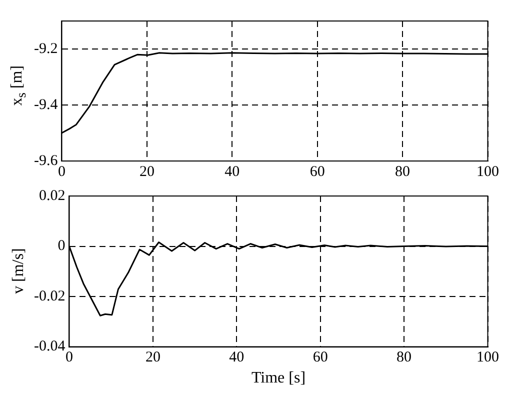 Image resolution: width=509 pixels, height=395 pixels. What do you see at coordinates (278, 378) in the screenshot?
I see `x-axis-title: Time [s]` at bounding box center [278, 378].